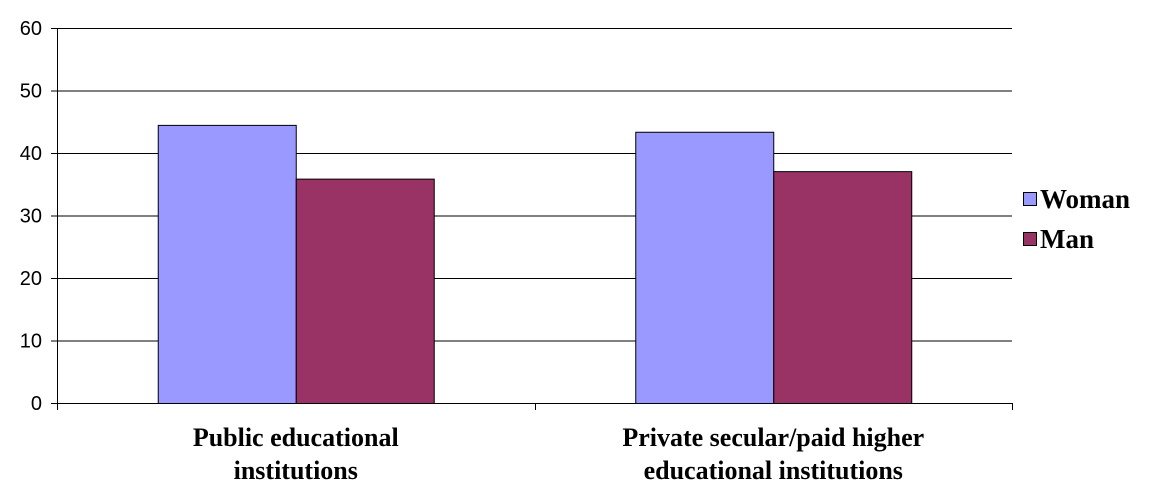 The height and width of the screenshot is (491, 1169). Describe the element at coordinates (1030, 199) in the screenshot. I see `legend-swatch-woman` at that location.